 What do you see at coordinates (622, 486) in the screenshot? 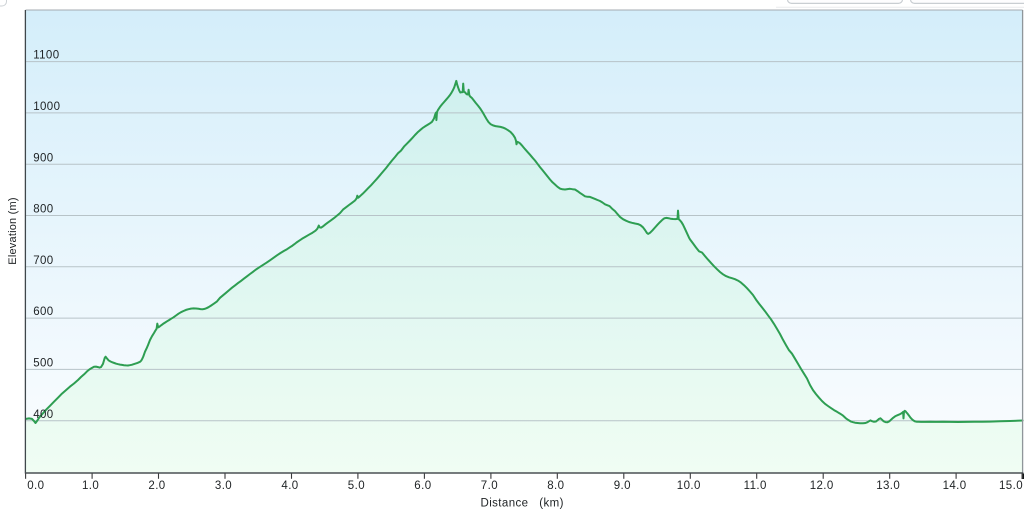
I see `svg-text: 9.0` at bounding box center [622, 486].